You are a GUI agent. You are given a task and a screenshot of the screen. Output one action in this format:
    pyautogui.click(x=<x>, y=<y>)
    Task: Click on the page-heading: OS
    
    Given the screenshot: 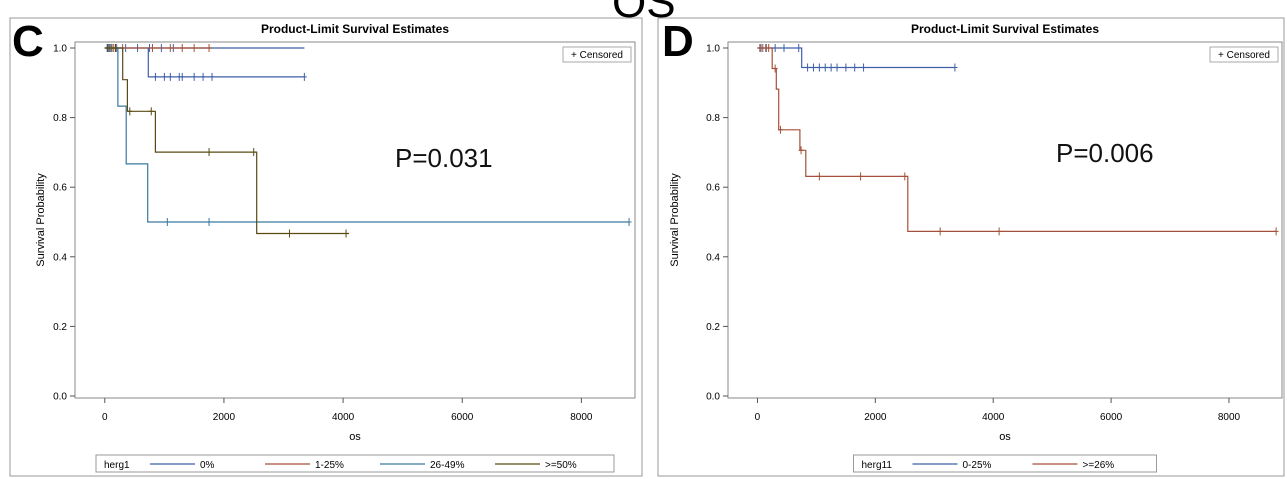 What is the action you would take?
    pyautogui.click(x=644, y=13)
    